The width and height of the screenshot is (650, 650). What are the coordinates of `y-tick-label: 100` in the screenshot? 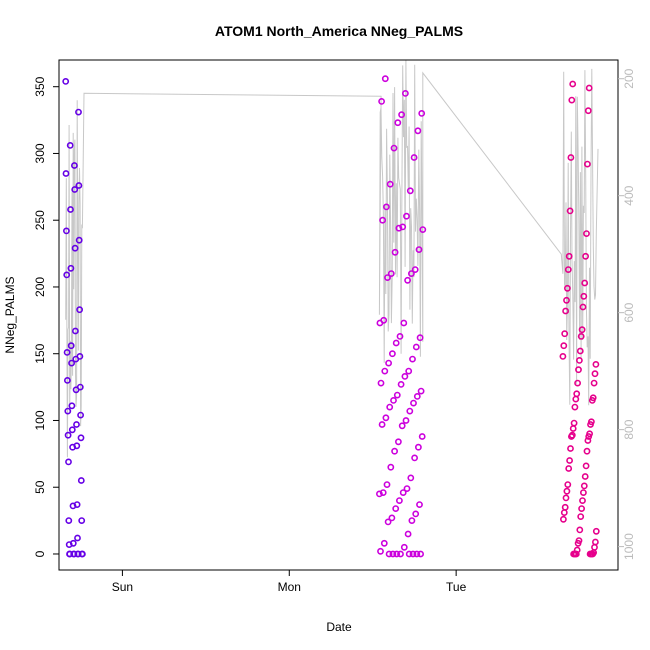 It's located at (40, 420).